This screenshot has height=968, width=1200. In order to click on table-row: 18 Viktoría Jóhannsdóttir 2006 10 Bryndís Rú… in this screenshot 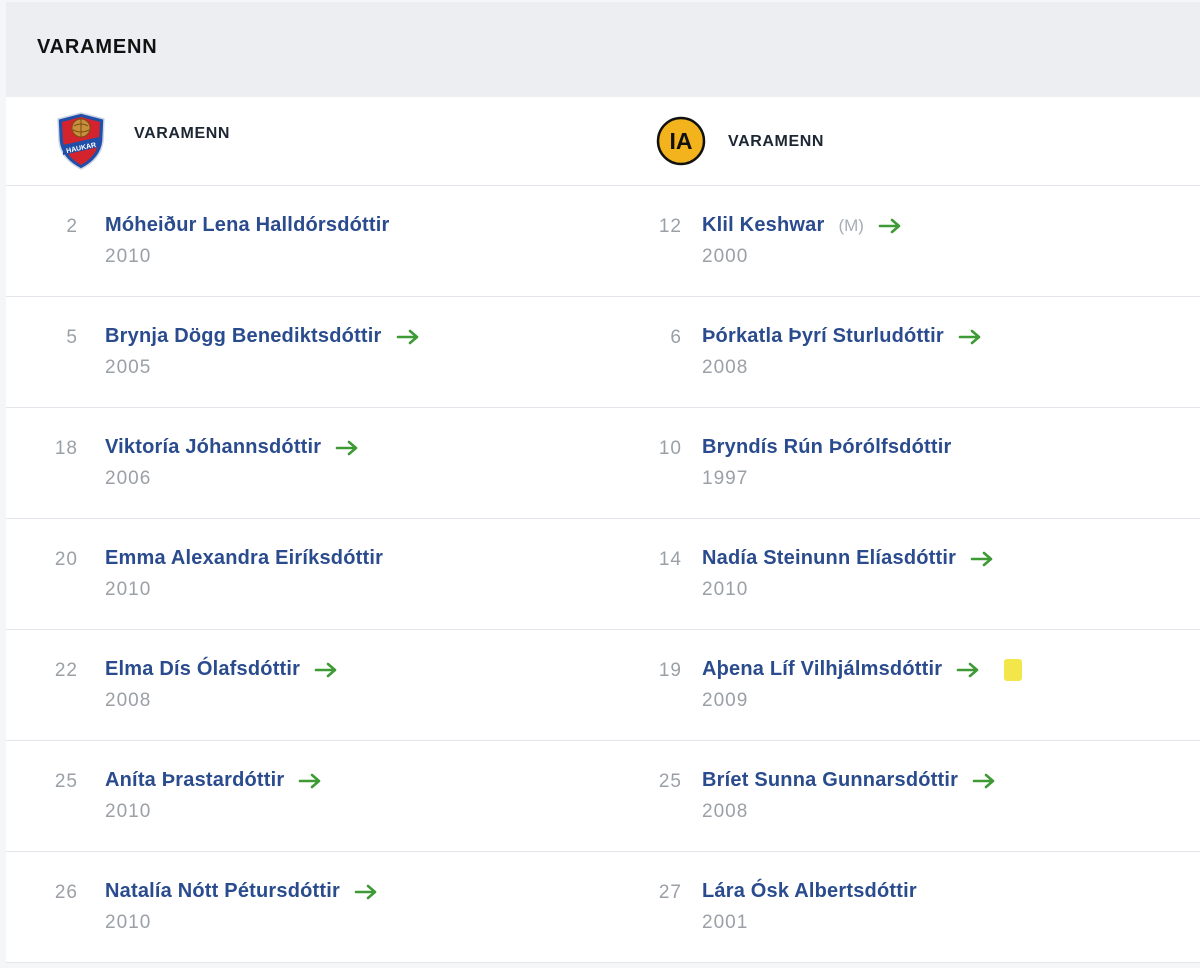, I will do `click(603, 463)`.